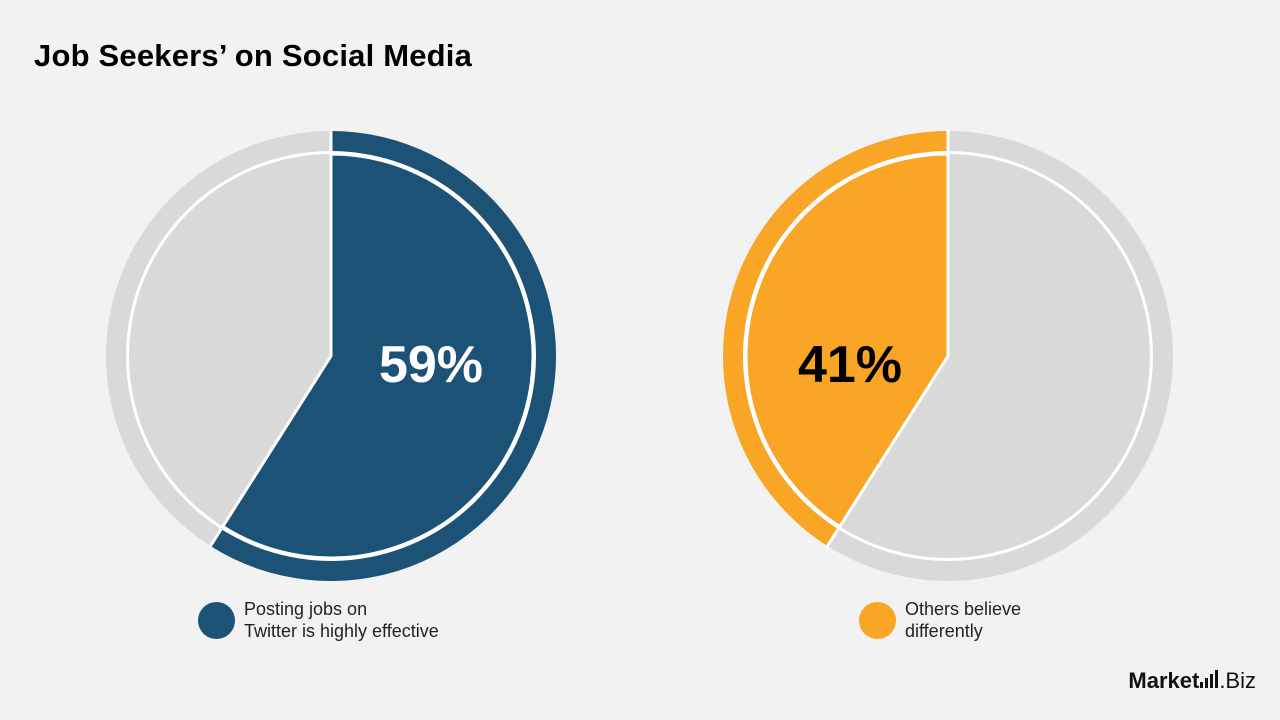 The image size is (1280, 720). I want to click on legend-item-right: Others believe differently, so click(1012, 620).